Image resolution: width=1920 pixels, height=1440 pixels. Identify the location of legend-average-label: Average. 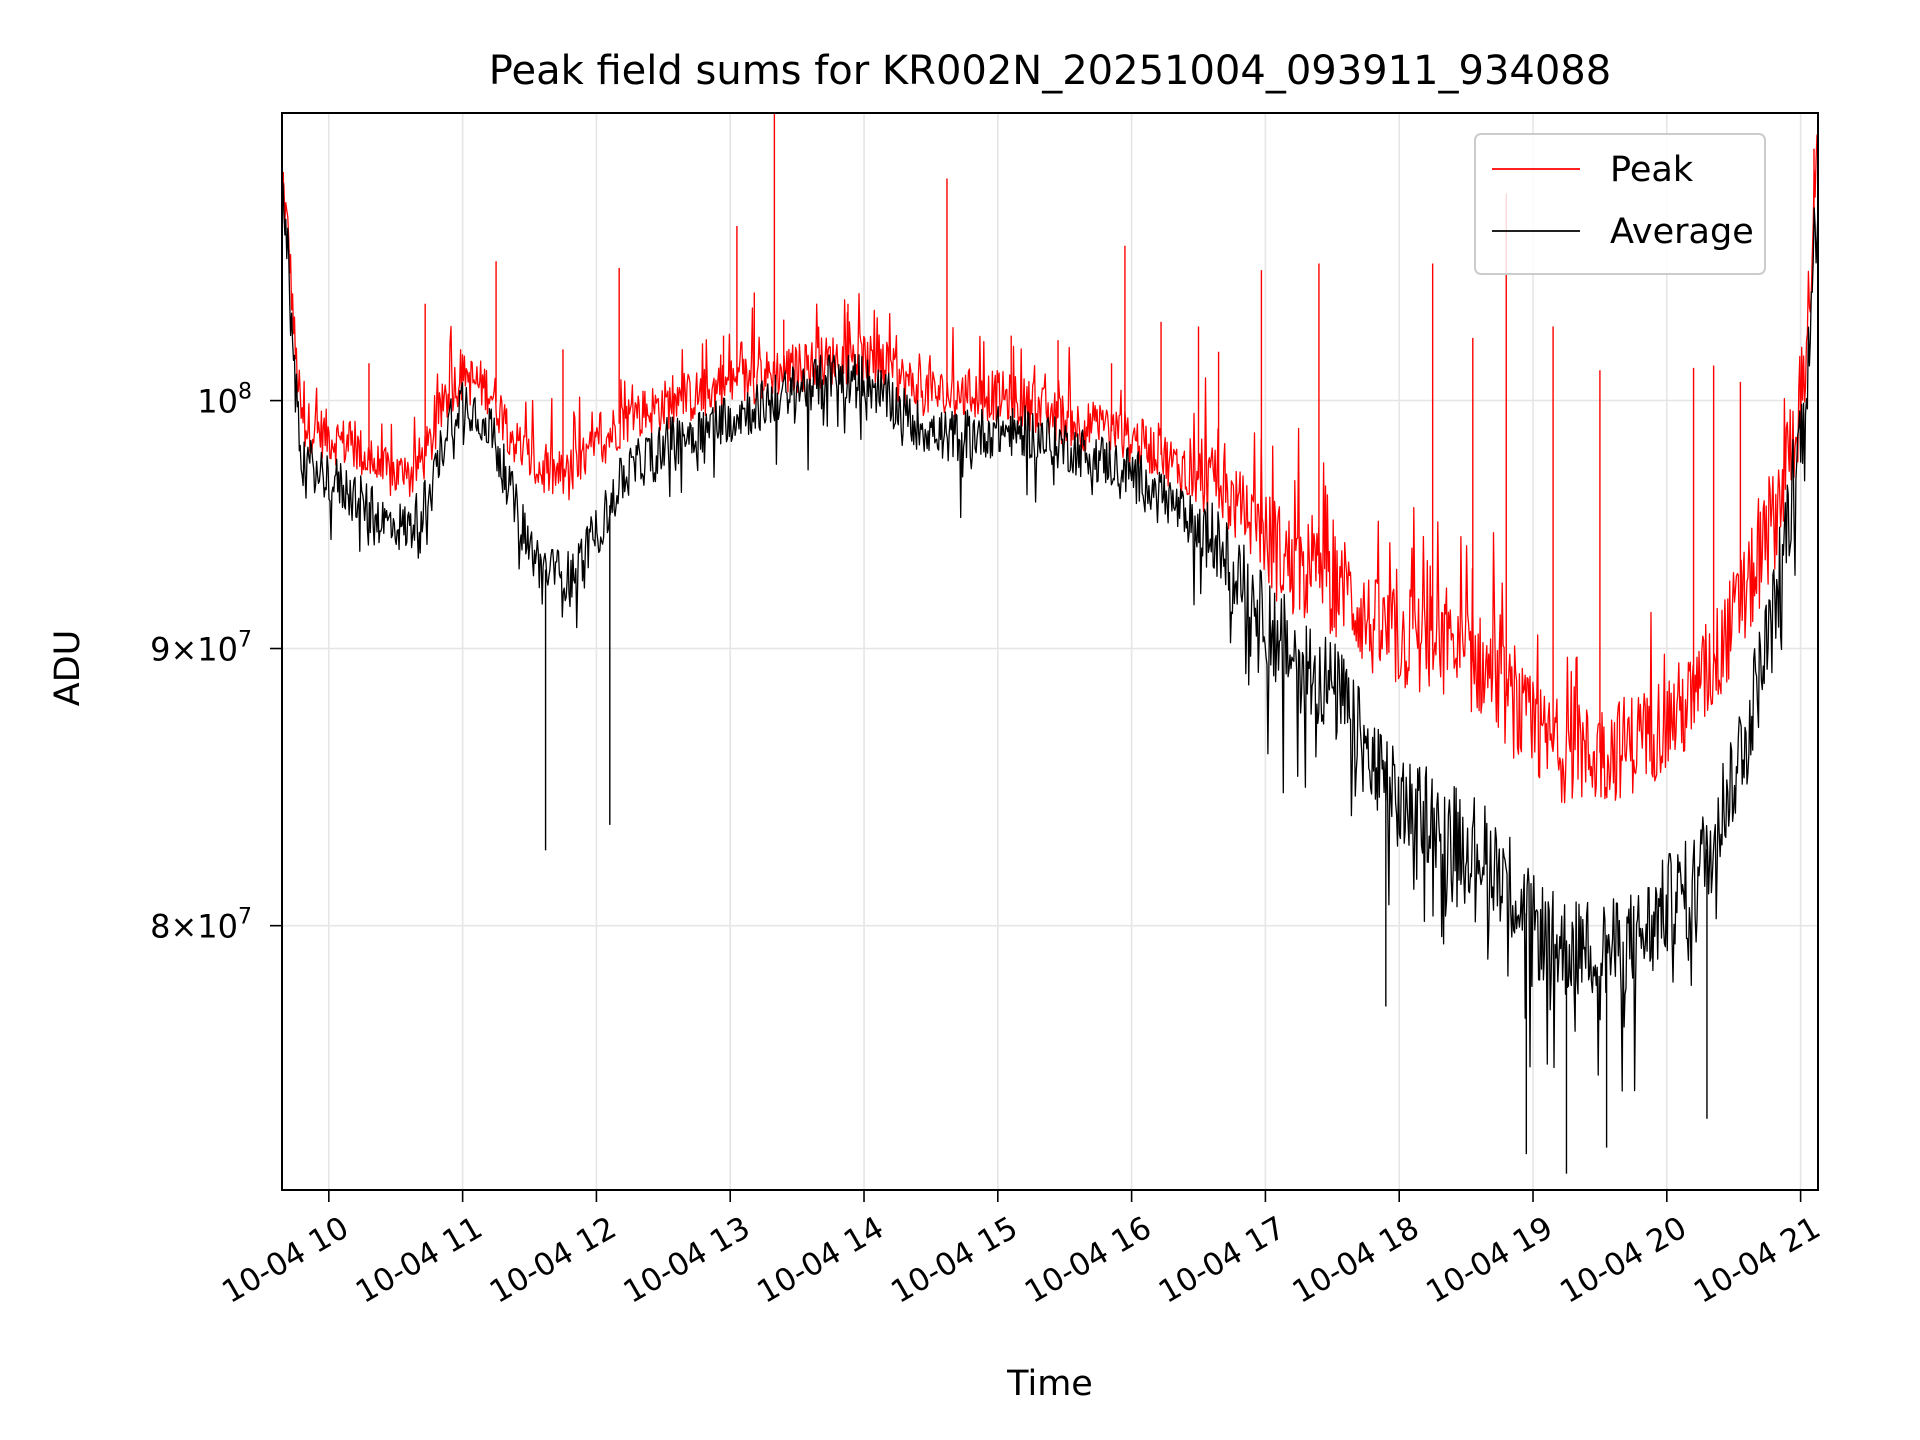
(1682, 232).